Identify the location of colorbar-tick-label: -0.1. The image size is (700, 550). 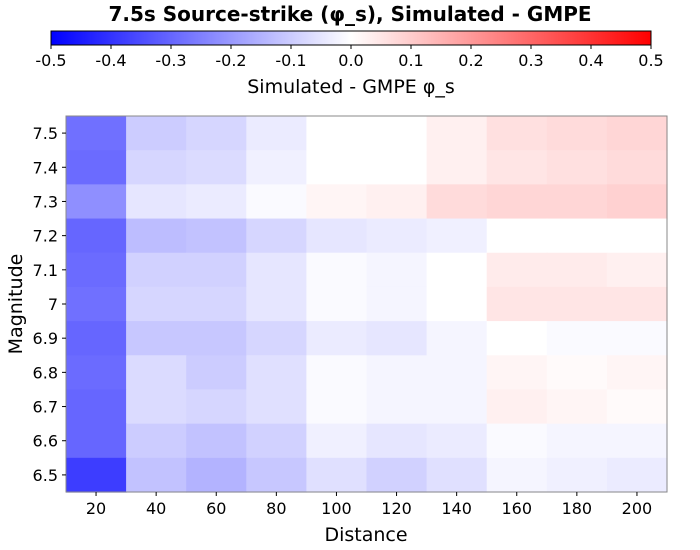
(290, 60).